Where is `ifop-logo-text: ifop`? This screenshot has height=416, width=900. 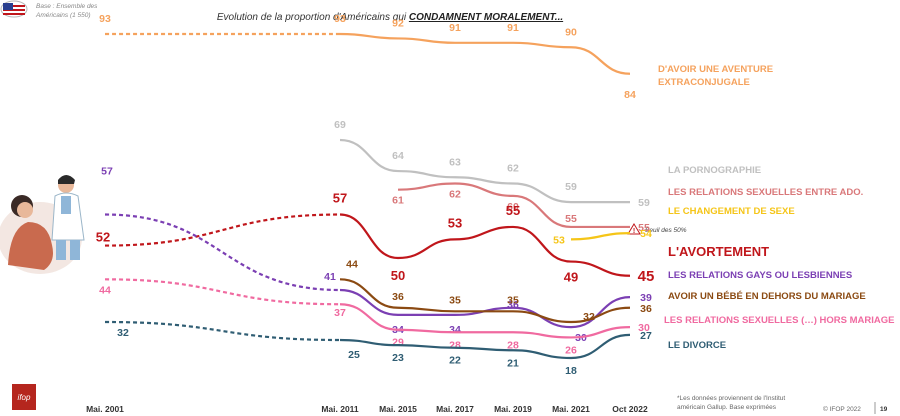
ifop-logo-text: ifop is located at coordinates (24, 397).